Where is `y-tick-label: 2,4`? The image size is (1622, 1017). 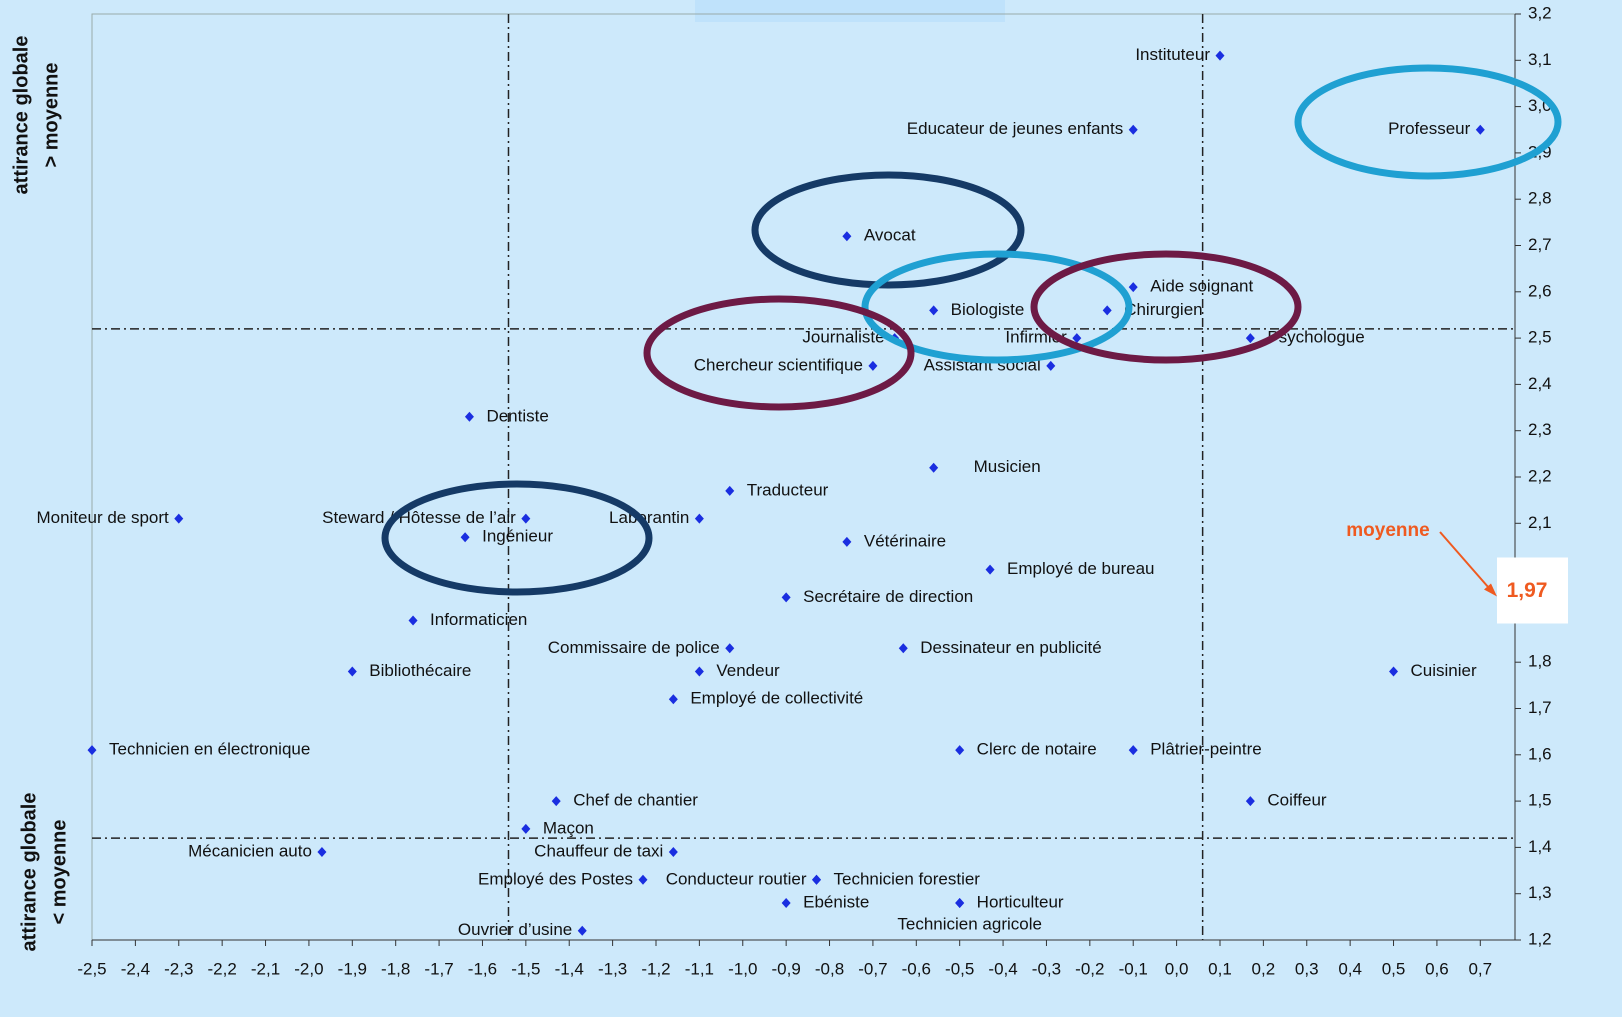
y-tick-label: 2,4 is located at coordinates (1540, 383).